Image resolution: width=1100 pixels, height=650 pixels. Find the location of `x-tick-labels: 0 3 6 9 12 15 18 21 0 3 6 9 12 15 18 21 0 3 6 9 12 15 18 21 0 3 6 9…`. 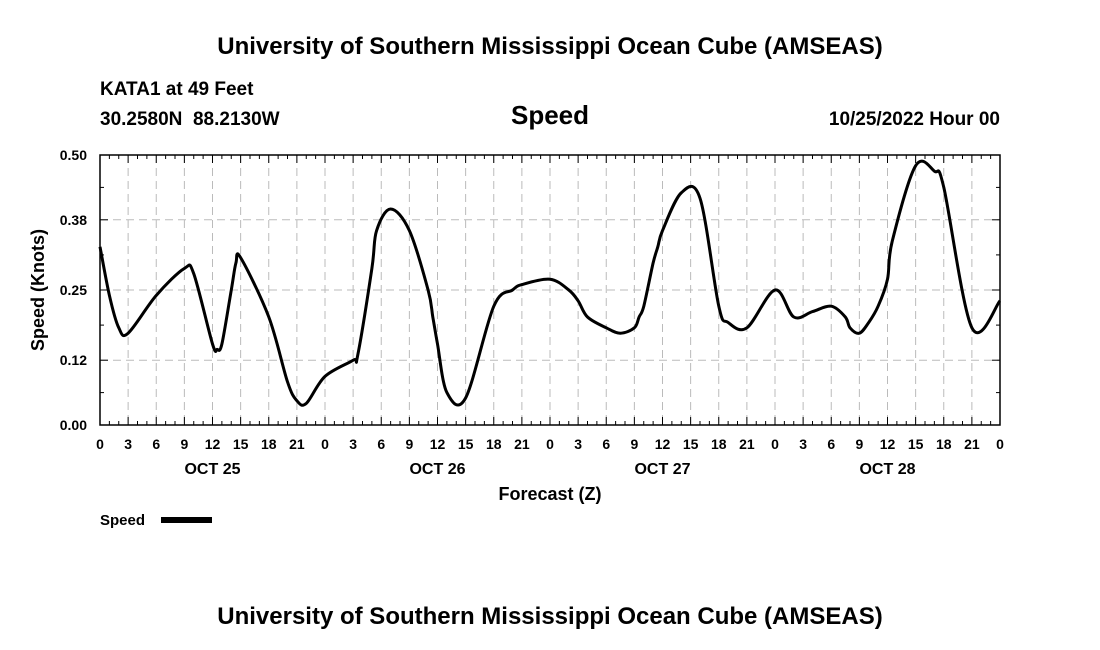

x-tick-labels: 0 3 6 9 12 15 18 21 0 3 6 9 12 15 18 21 0 3 6 9 12 15 18 21 0 3 6 9… is located at coordinates (550, 444).